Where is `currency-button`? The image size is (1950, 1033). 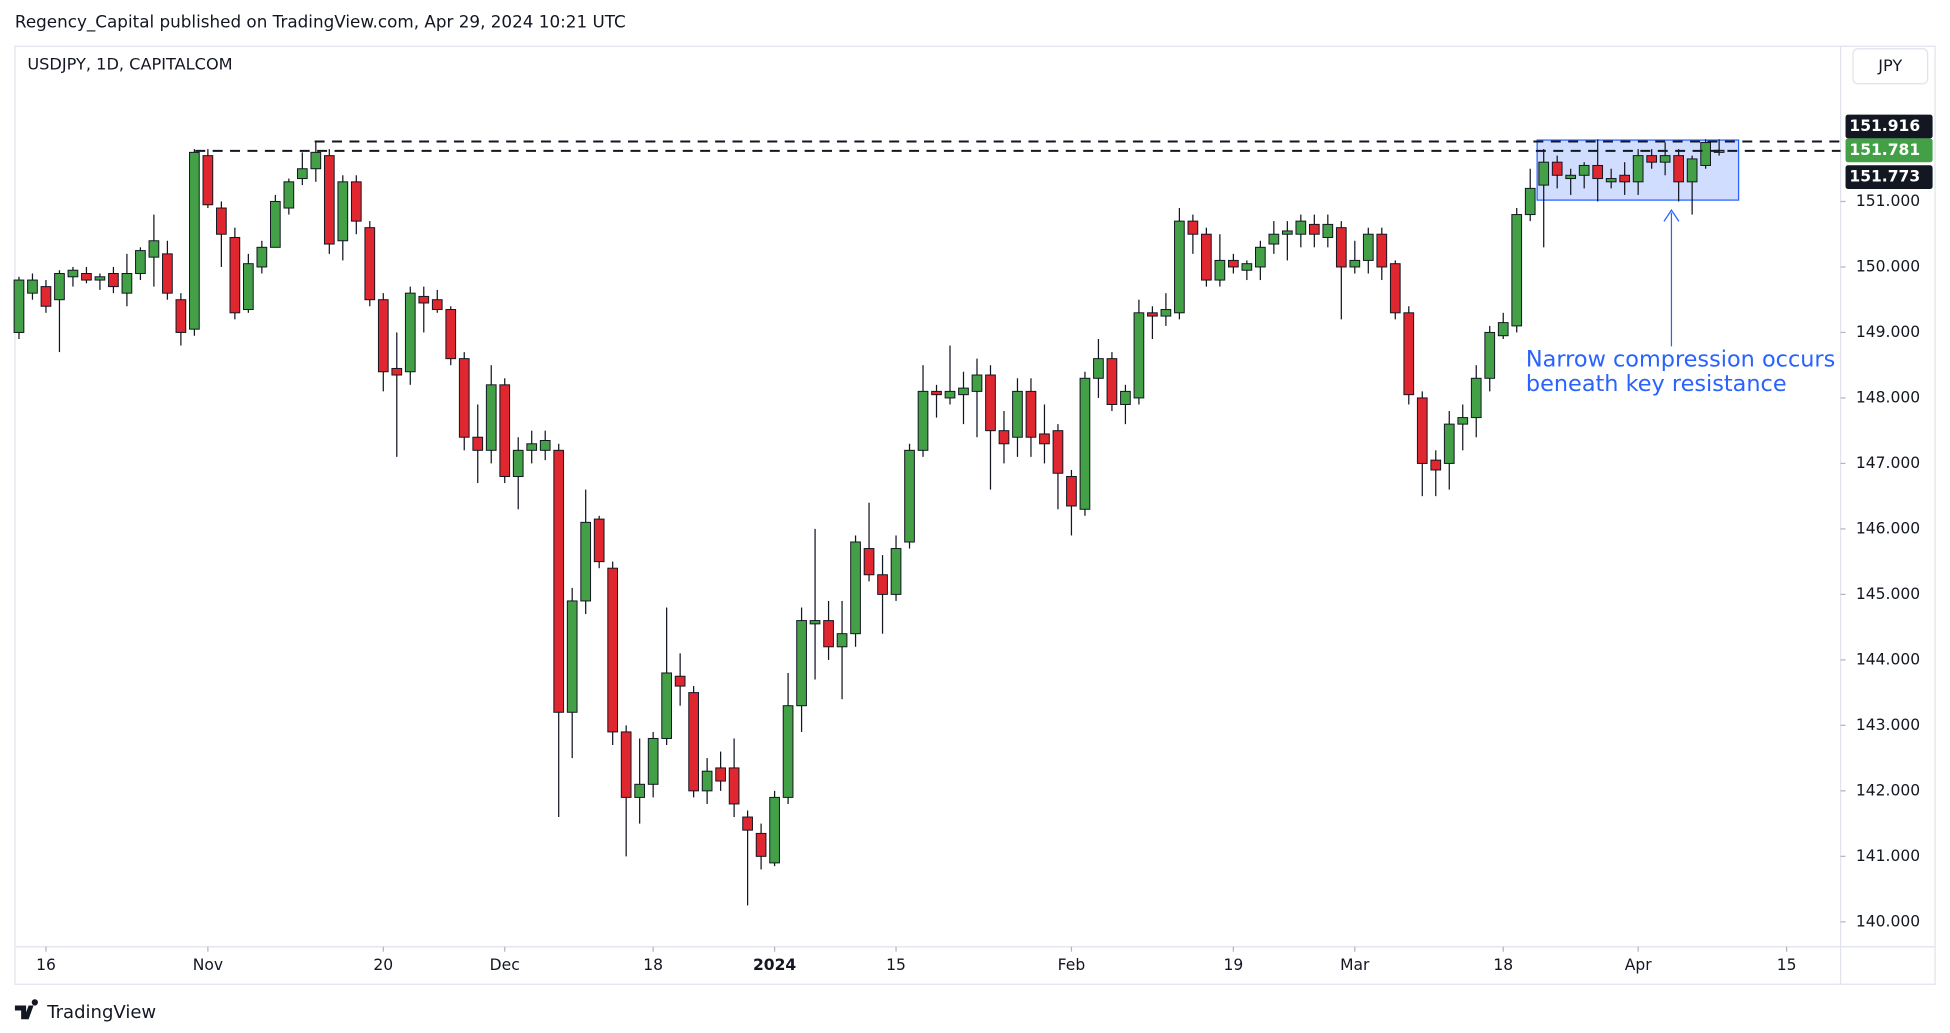 currency-button is located at coordinates (1890, 66).